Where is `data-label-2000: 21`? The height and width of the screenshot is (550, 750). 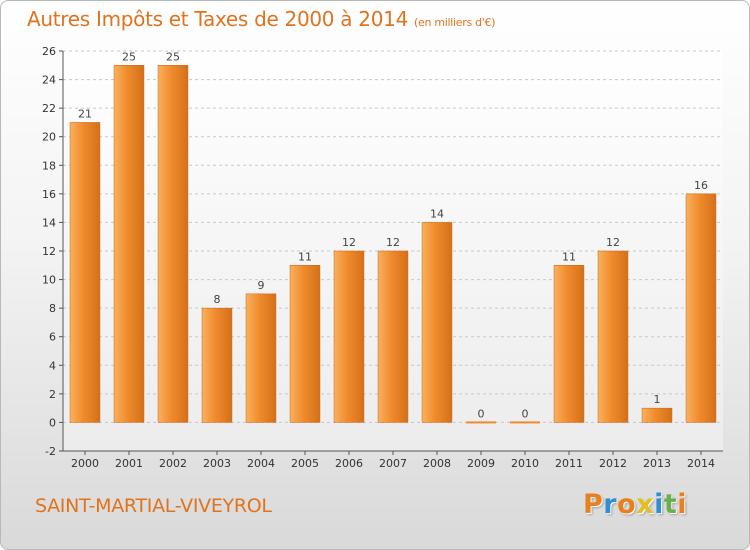 data-label-2000: 21 is located at coordinates (85, 113).